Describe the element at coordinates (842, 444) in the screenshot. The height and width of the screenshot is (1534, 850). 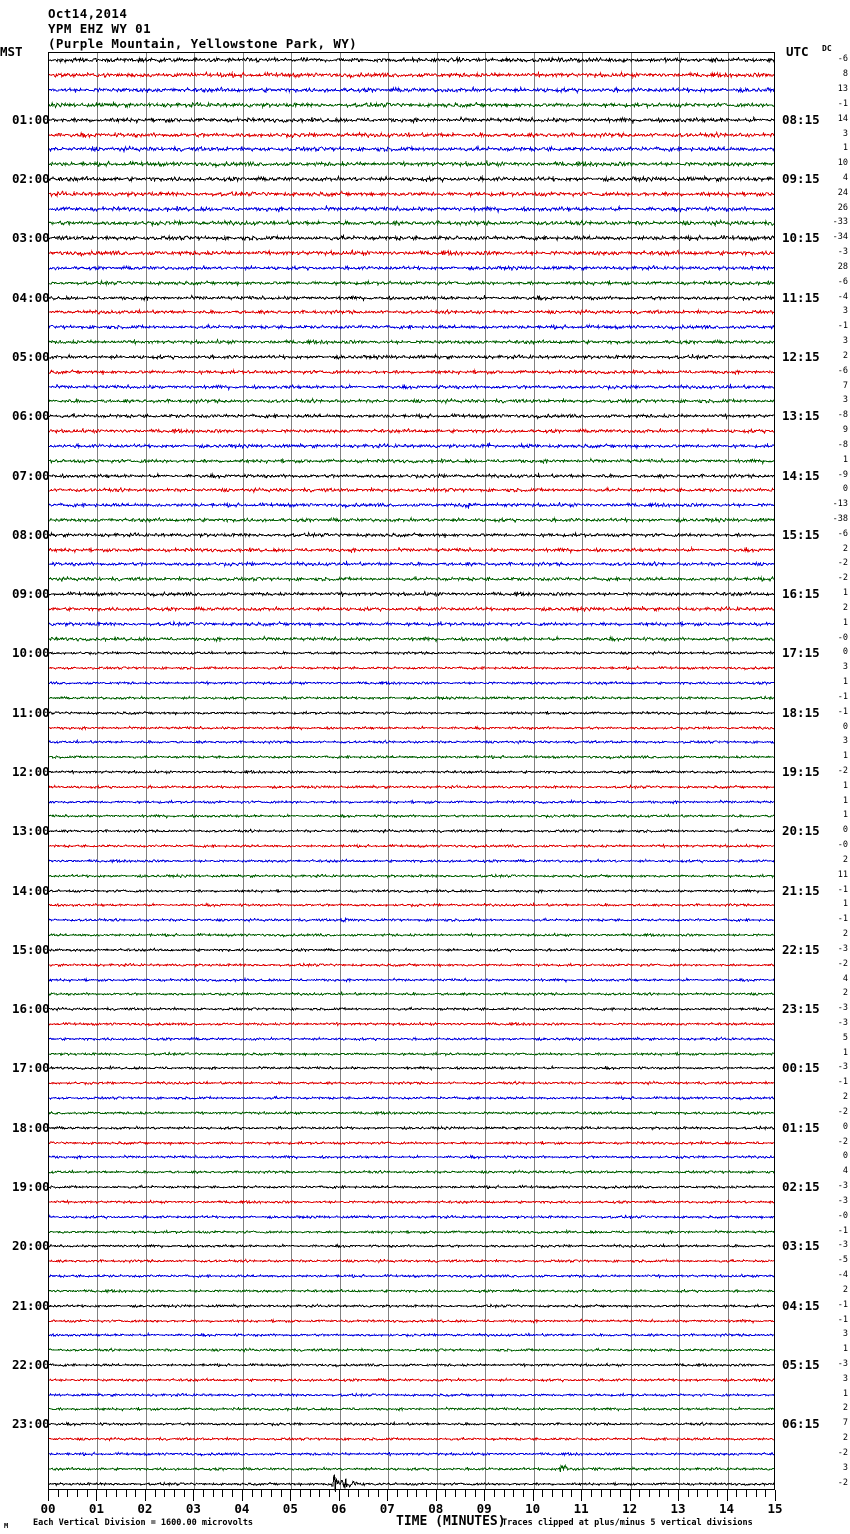
I see `dc-value: -8` at that location.